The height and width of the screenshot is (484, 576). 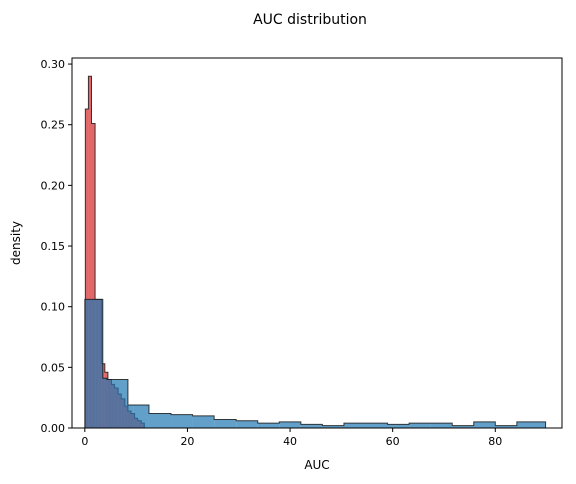 I want to click on y-tick-label: 0.20, so click(x=53, y=185).